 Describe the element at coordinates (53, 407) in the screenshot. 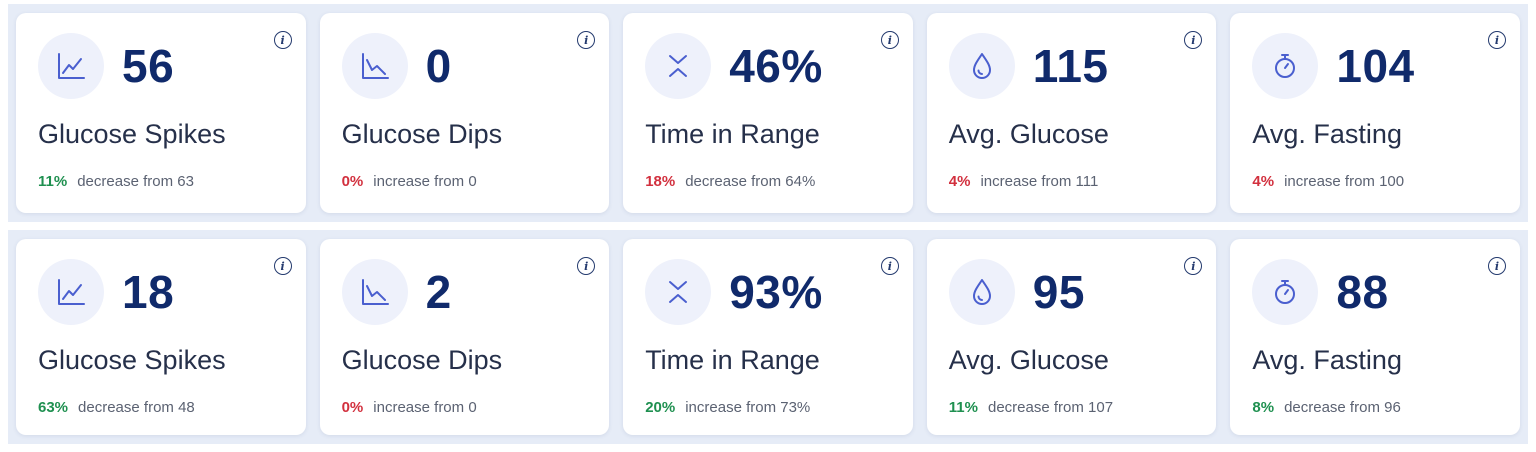

I see `change-percent: 63%` at that location.